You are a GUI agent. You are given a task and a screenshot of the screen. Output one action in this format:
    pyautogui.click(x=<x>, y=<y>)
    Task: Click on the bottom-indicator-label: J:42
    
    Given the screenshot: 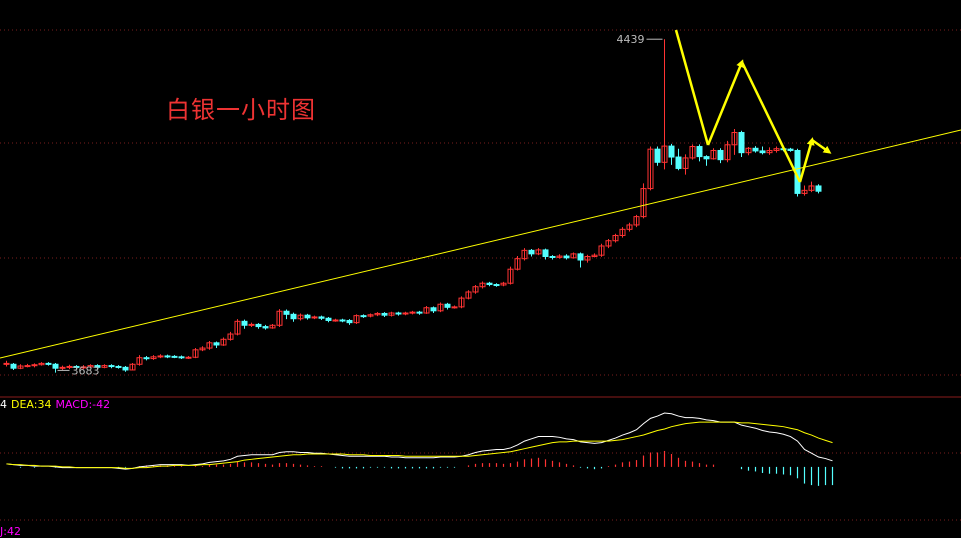 What is the action you would take?
    pyautogui.click(x=10, y=531)
    